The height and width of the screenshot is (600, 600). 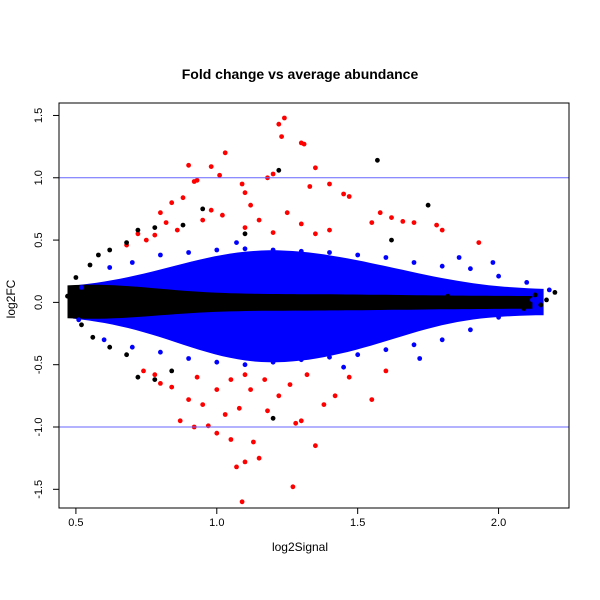 What do you see at coordinates (39, 177) in the screenshot?
I see `y-tick-label-5: 1.0` at bounding box center [39, 177].